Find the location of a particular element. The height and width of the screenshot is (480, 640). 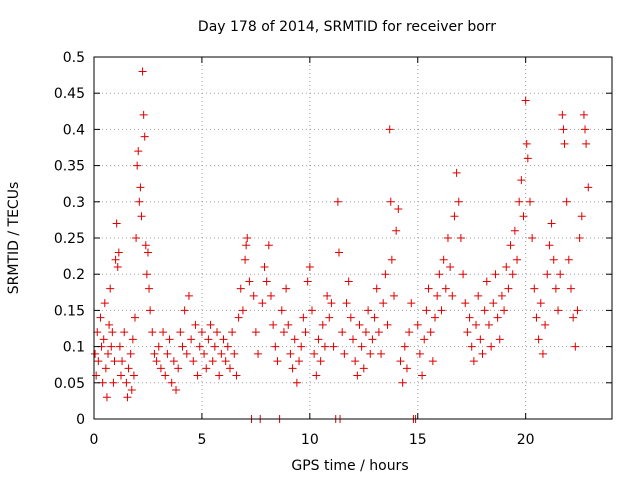

y-tick-label: 0.4 is located at coordinates (74, 130).